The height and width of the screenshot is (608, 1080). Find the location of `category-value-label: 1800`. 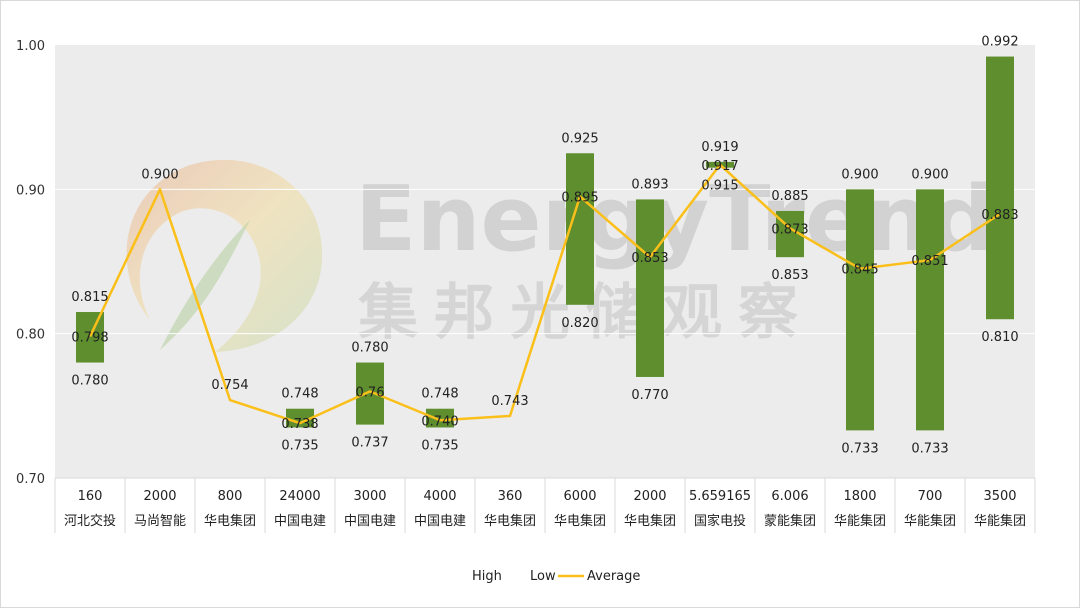

category-value-label: 1800 is located at coordinates (859, 496).